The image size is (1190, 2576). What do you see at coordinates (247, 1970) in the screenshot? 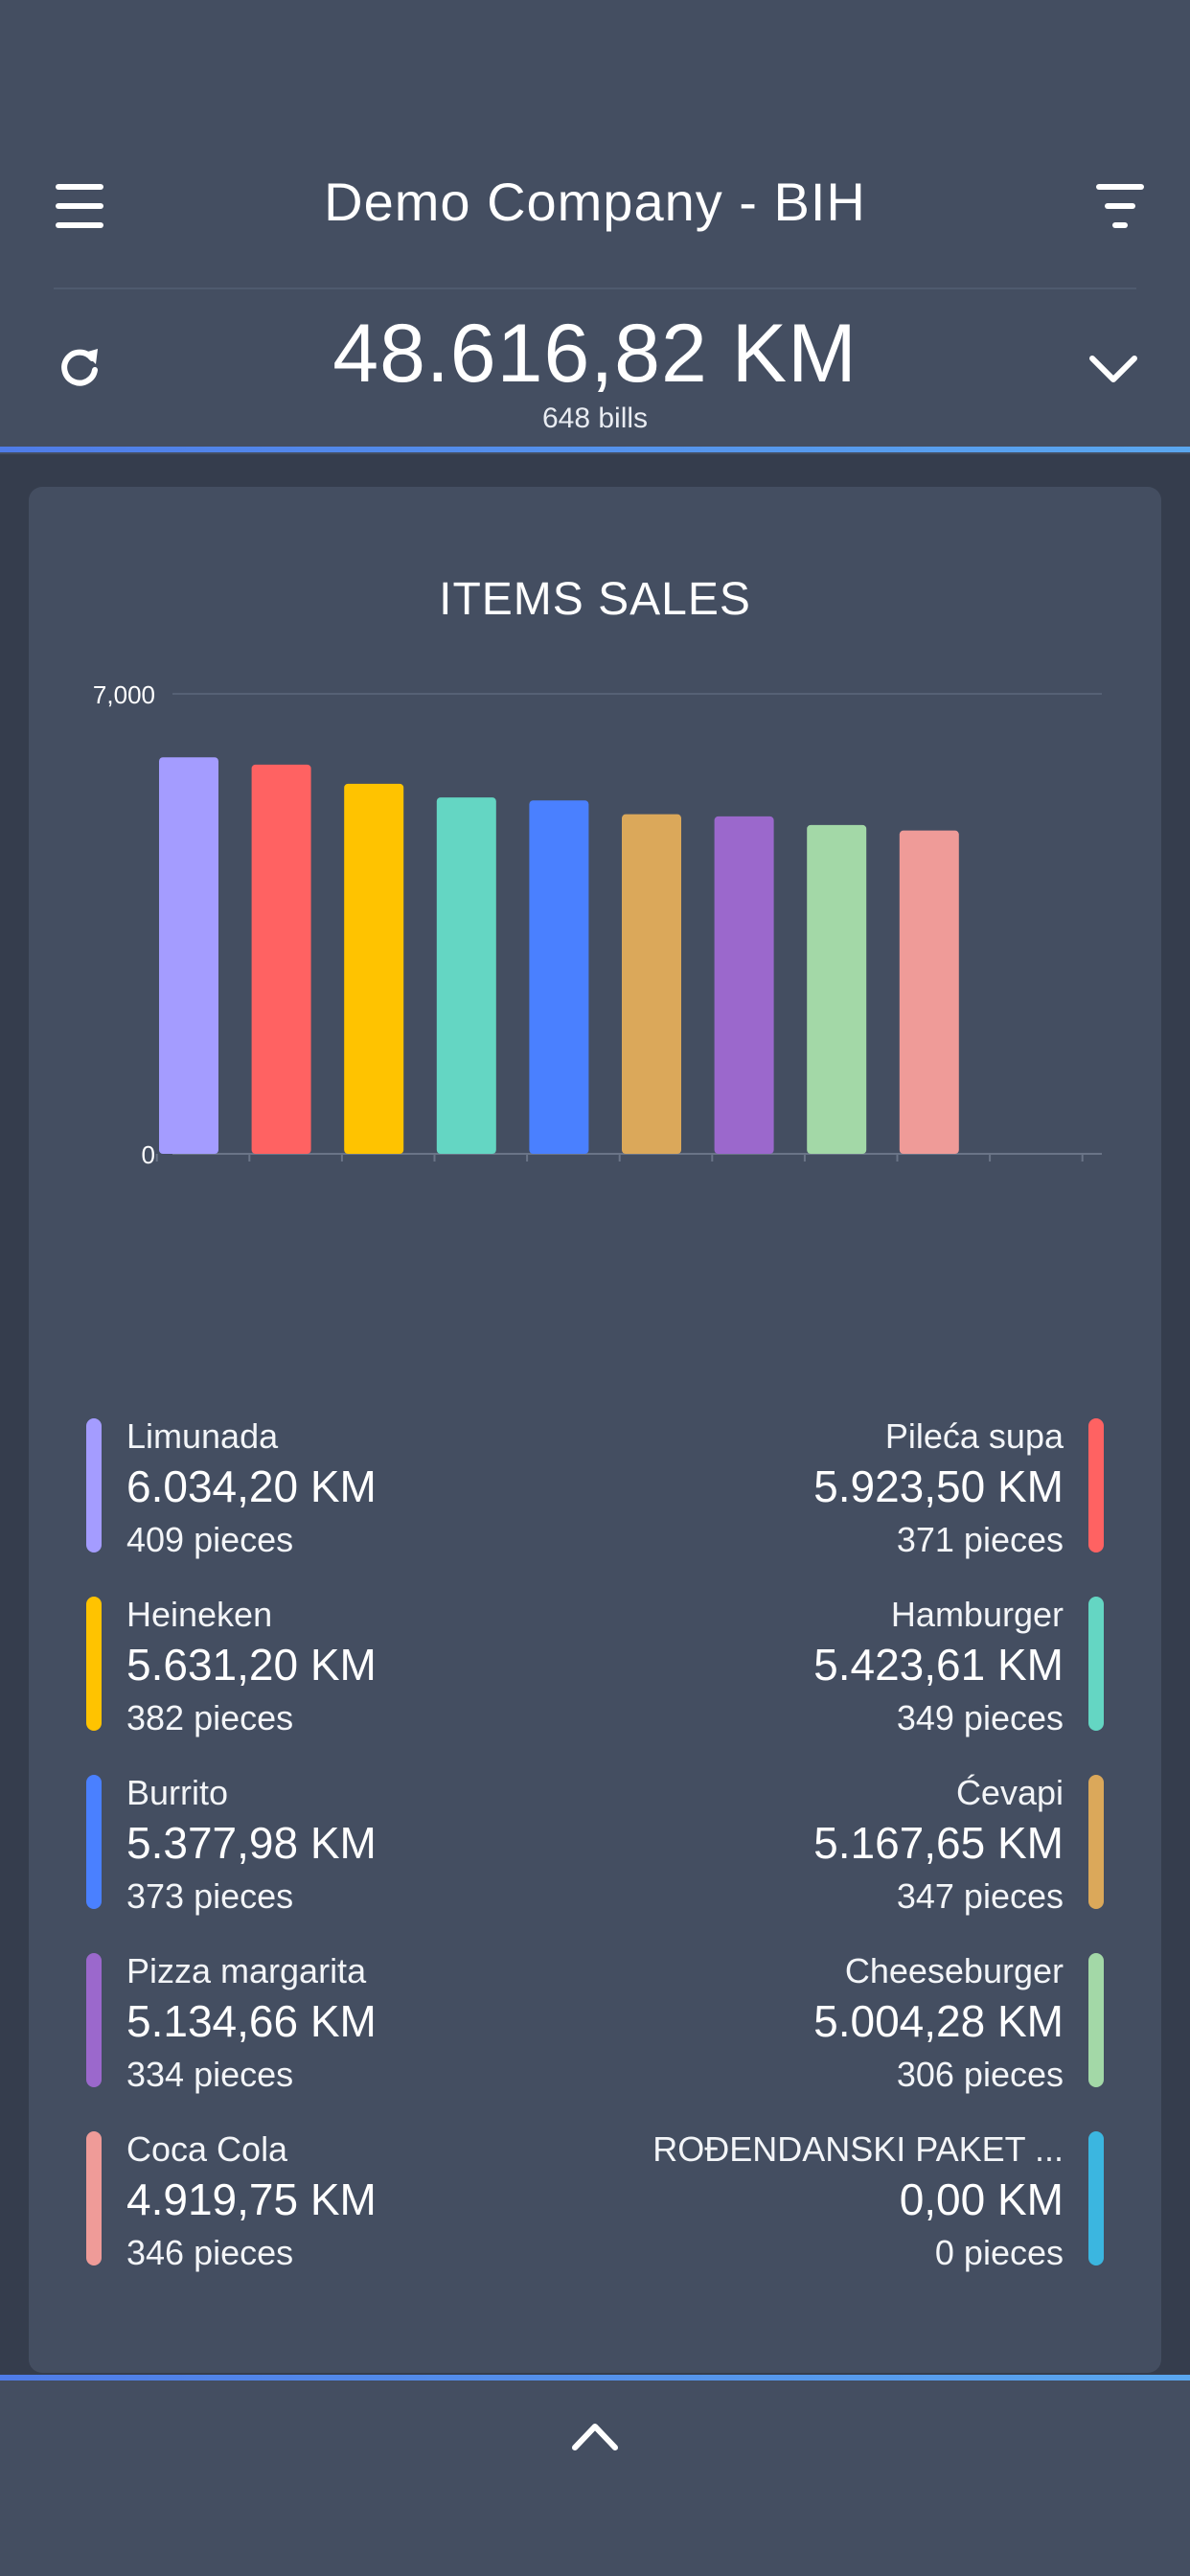
I see `legend-item-name: Pizza margarita` at bounding box center [247, 1970].